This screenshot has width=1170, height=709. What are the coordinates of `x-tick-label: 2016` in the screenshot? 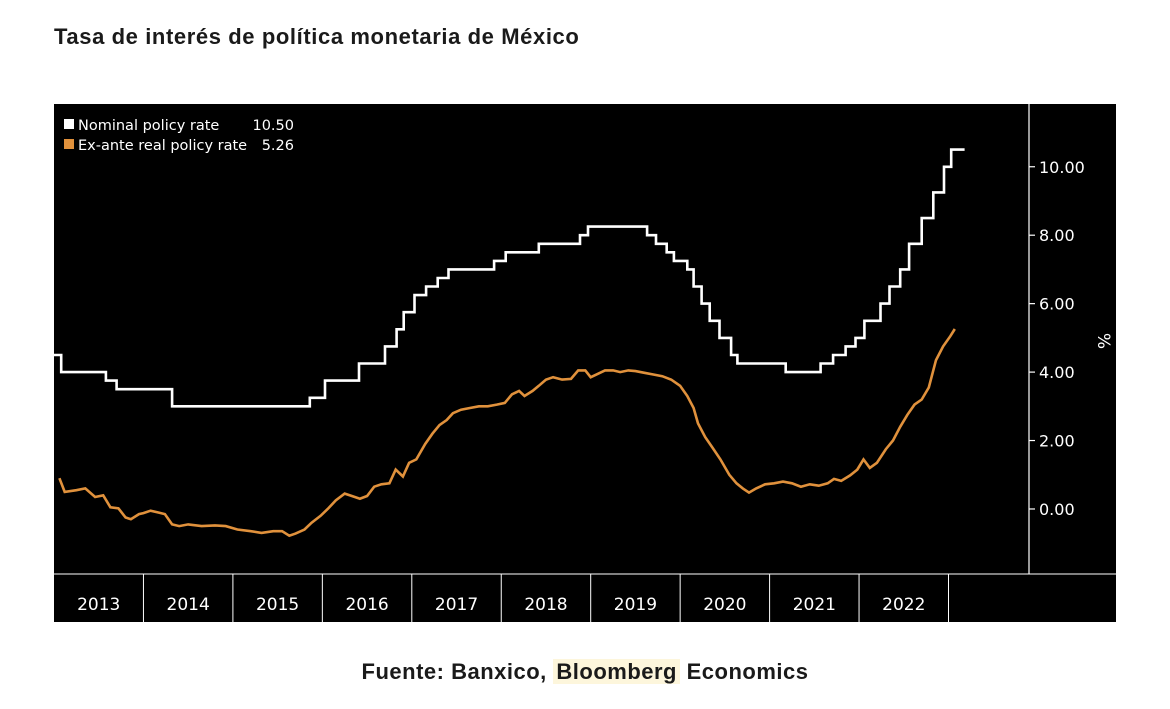 It's located at (366, 605).